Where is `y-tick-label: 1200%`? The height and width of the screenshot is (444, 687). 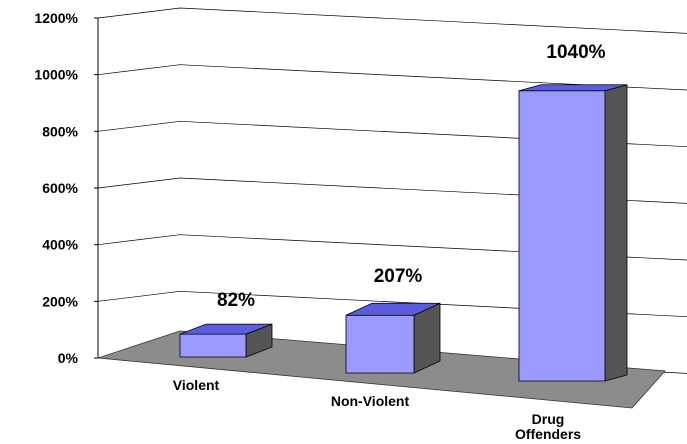
y-tick-label: 1200% is located at coordinates (56, 18).